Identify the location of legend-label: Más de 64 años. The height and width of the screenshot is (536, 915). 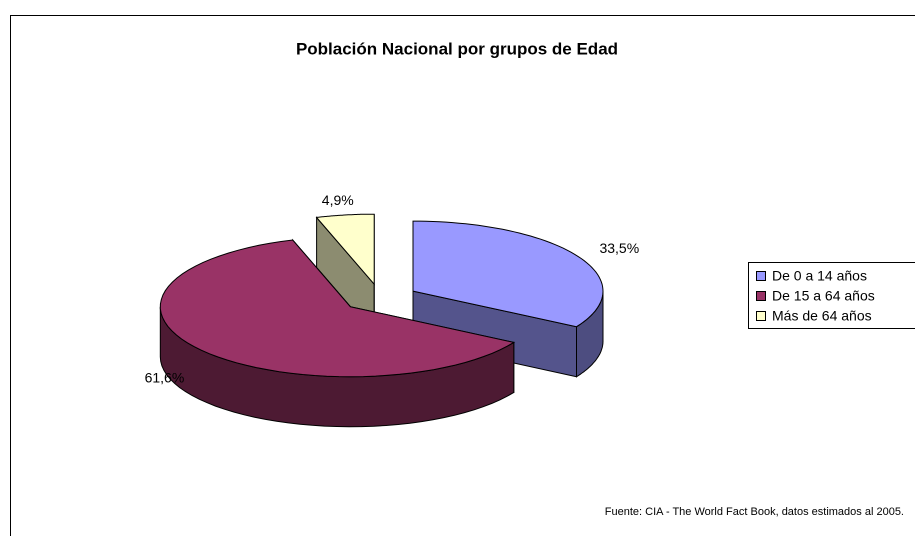
(822, 316).